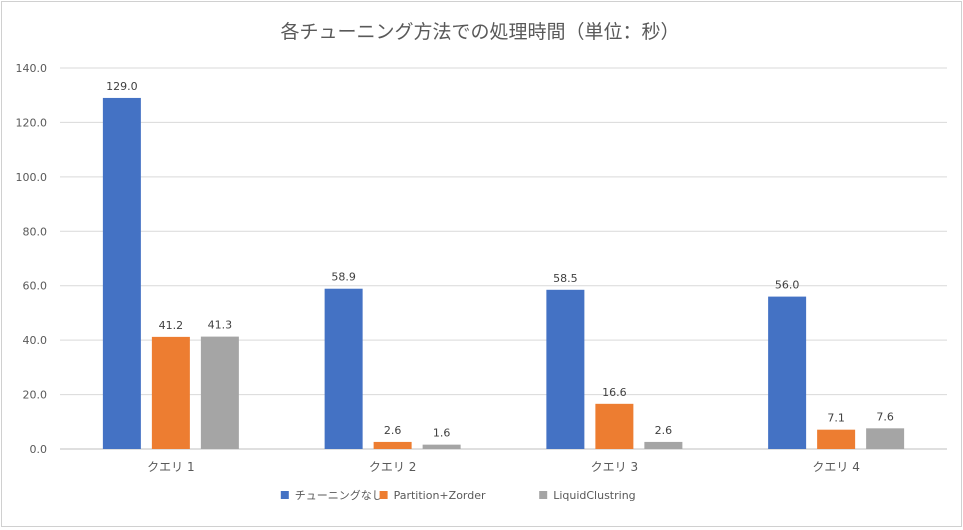 This screenshot has width=963, height=530. Describe the element at coordinates (392, 467) in the screenshot. I see `x-tick-label: クエリ 2` at that location.